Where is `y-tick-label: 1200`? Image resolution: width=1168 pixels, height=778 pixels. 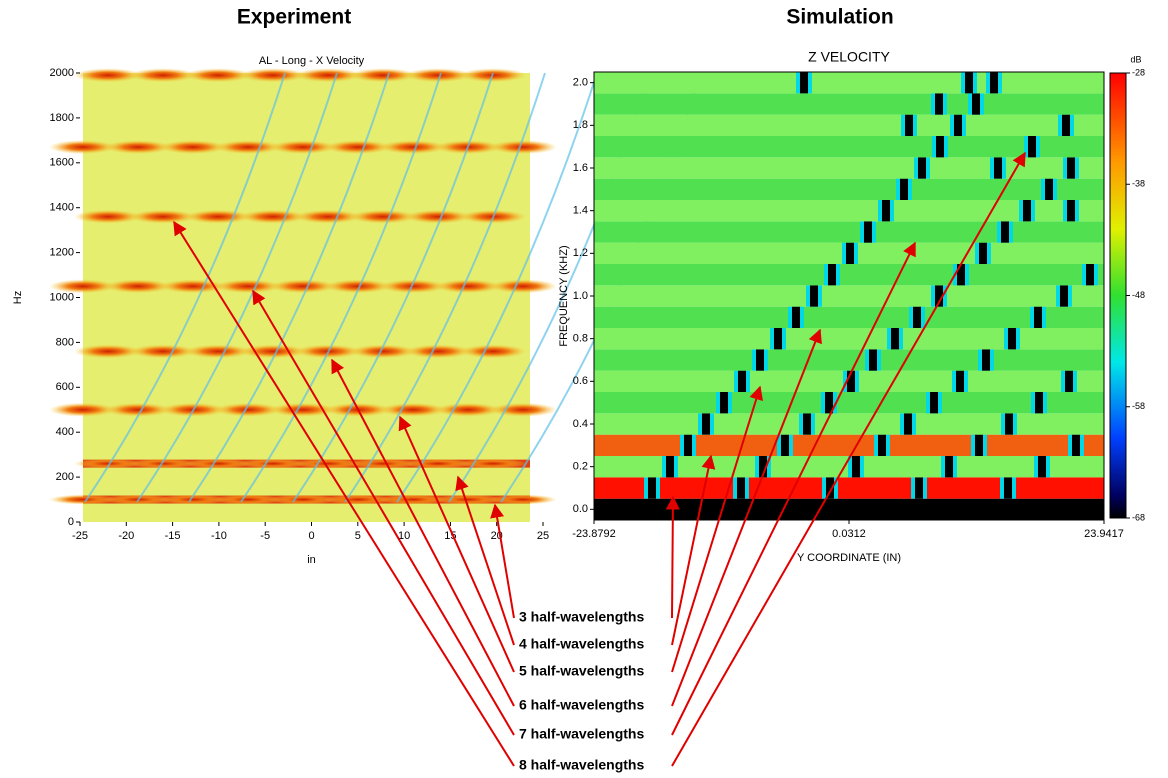
y-tick-label: 1200 is located at coordinates (62, 253).